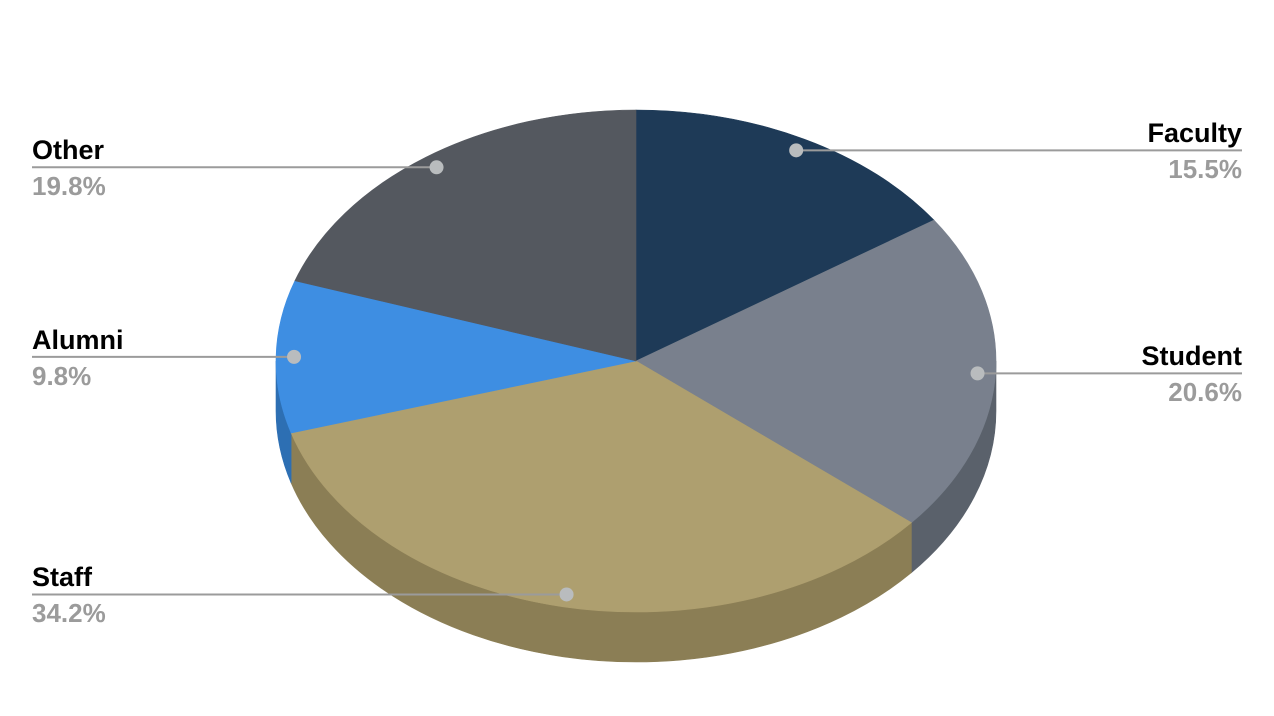 The image size is (1274, 716). I want to click on pie-slice-faculty, so click(785, 235).